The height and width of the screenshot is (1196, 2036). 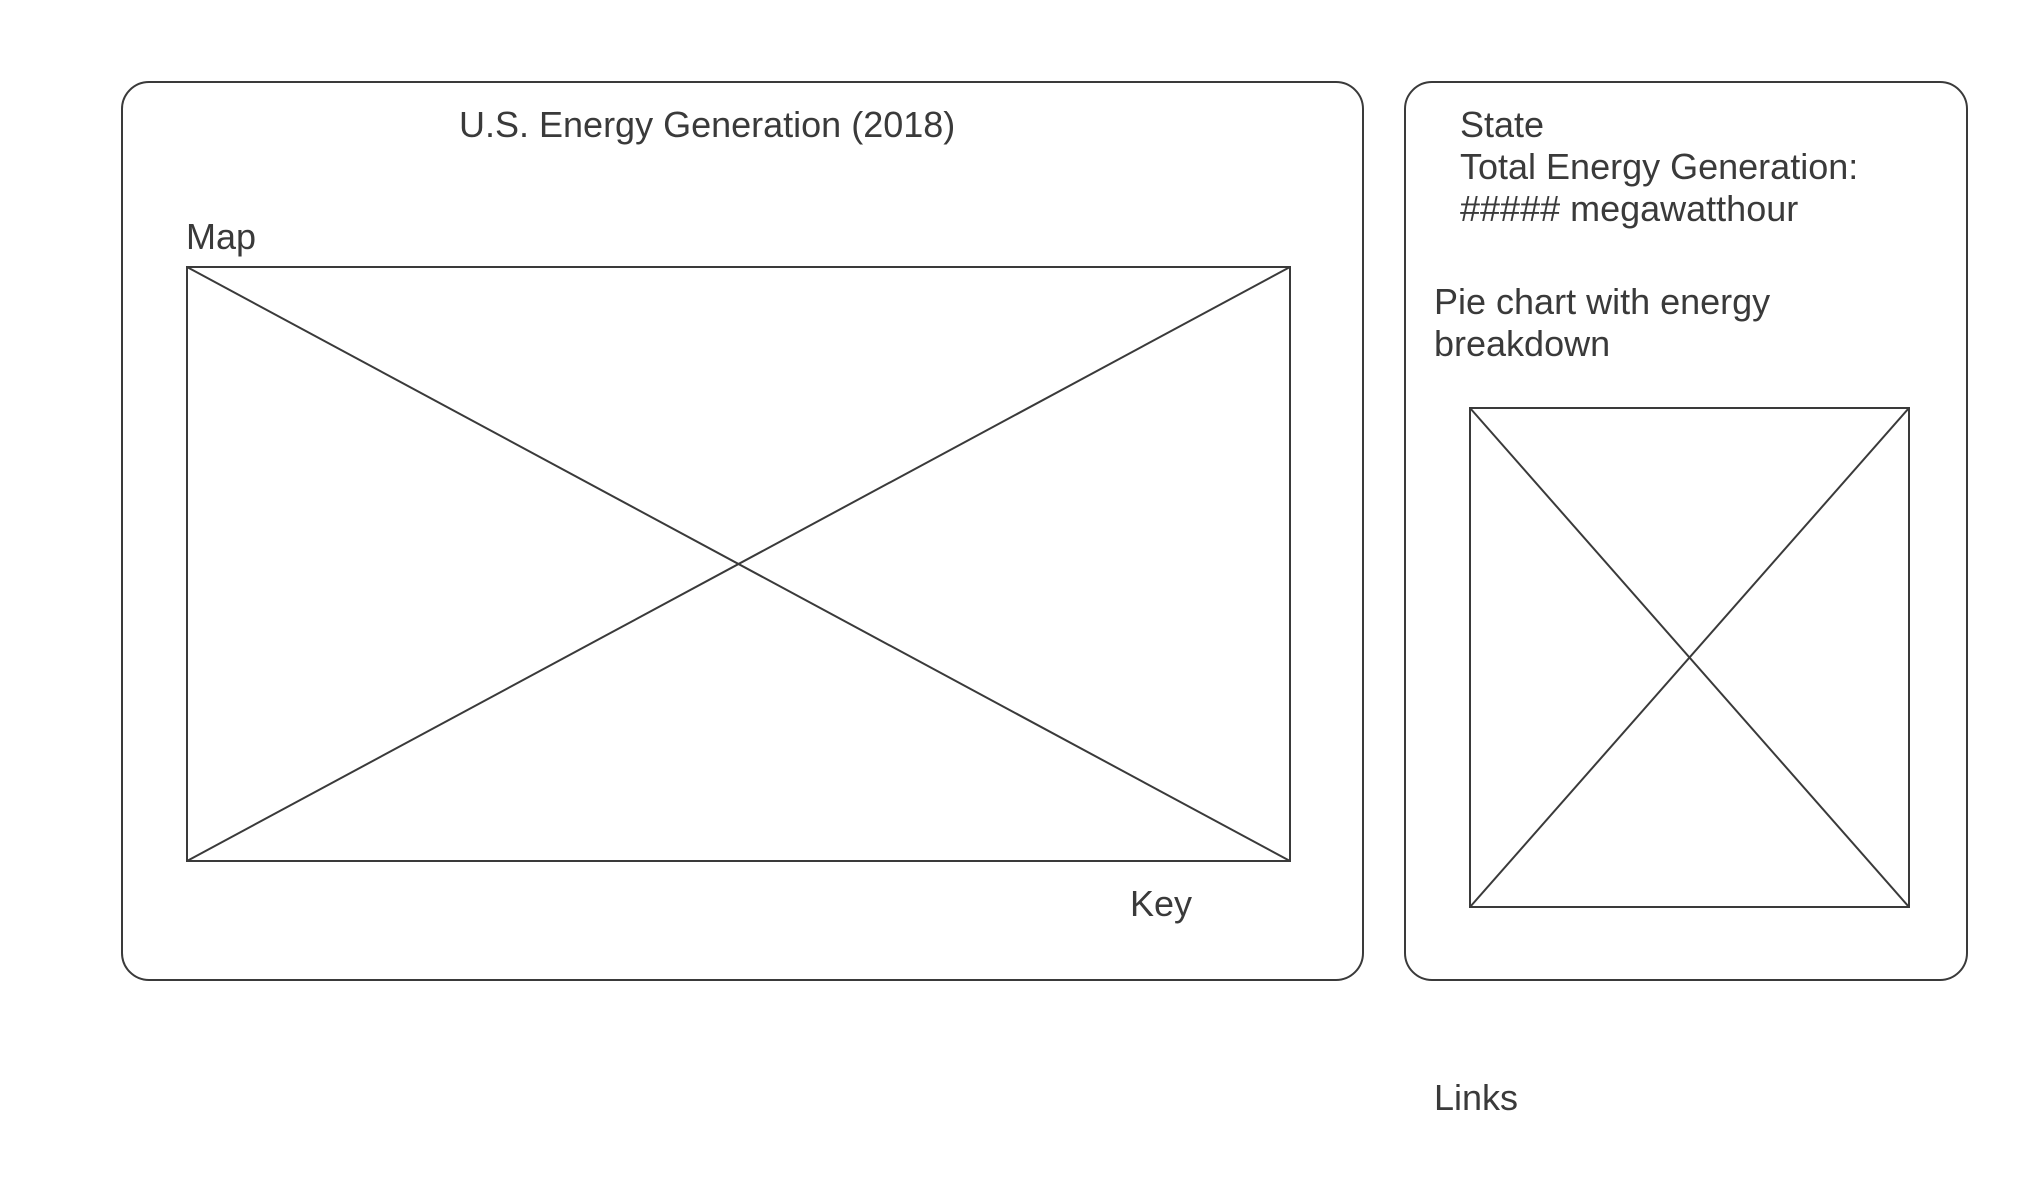 What do you see at coordinates (1629, 208) in the screenshot?
I see `total-energy-value: ##### megawatthour` at bounding box center [1629, 208].